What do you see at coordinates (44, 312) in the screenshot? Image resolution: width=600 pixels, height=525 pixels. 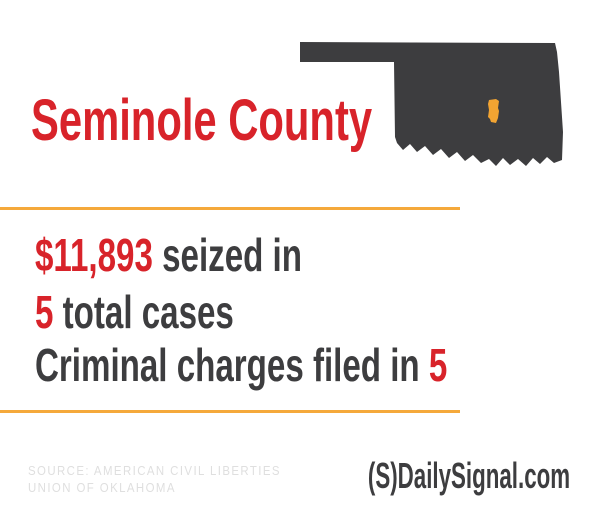 I see `total-cases-value: 5` at bounding box center [44, 312].